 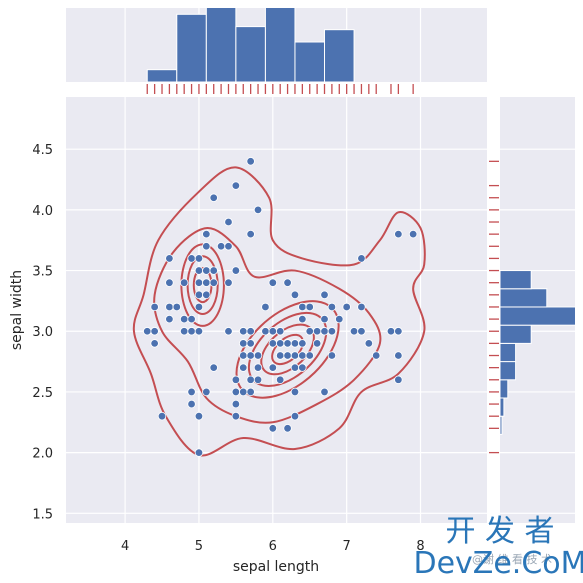 I want to click on y-axis-label: sepal width, so click(x=17, y=310).